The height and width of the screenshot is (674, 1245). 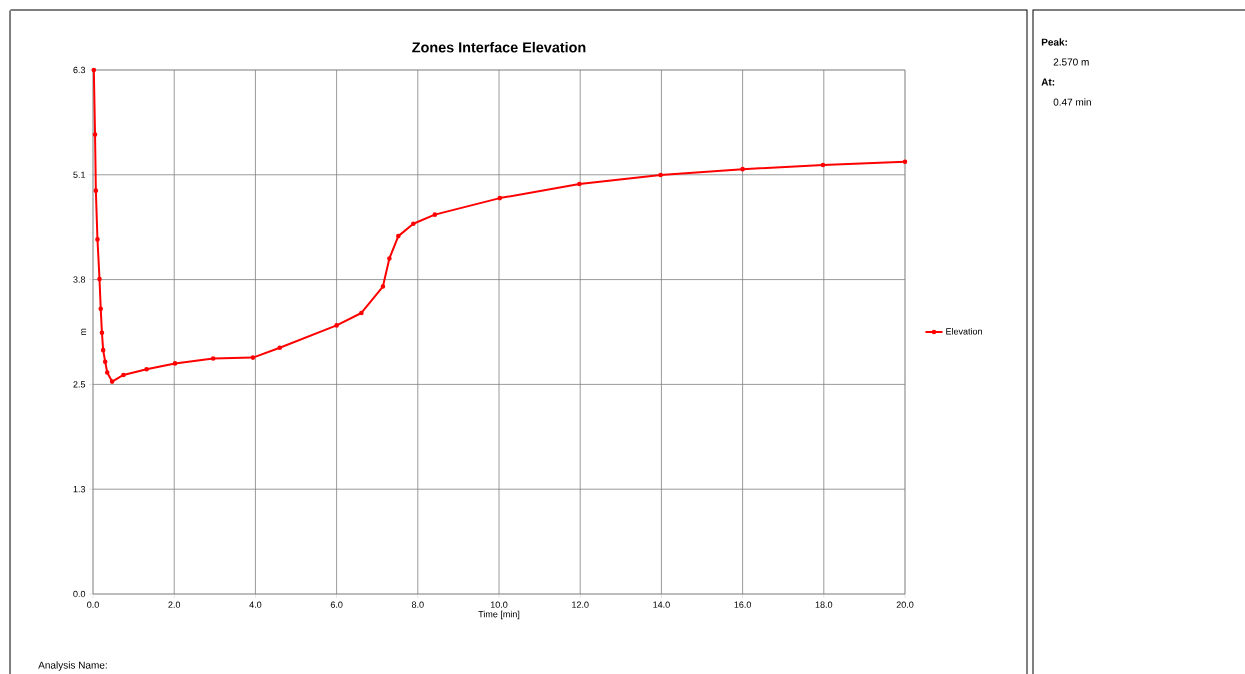 I want to click on x-tick-label: 16.0, so click(x=743, y=604).